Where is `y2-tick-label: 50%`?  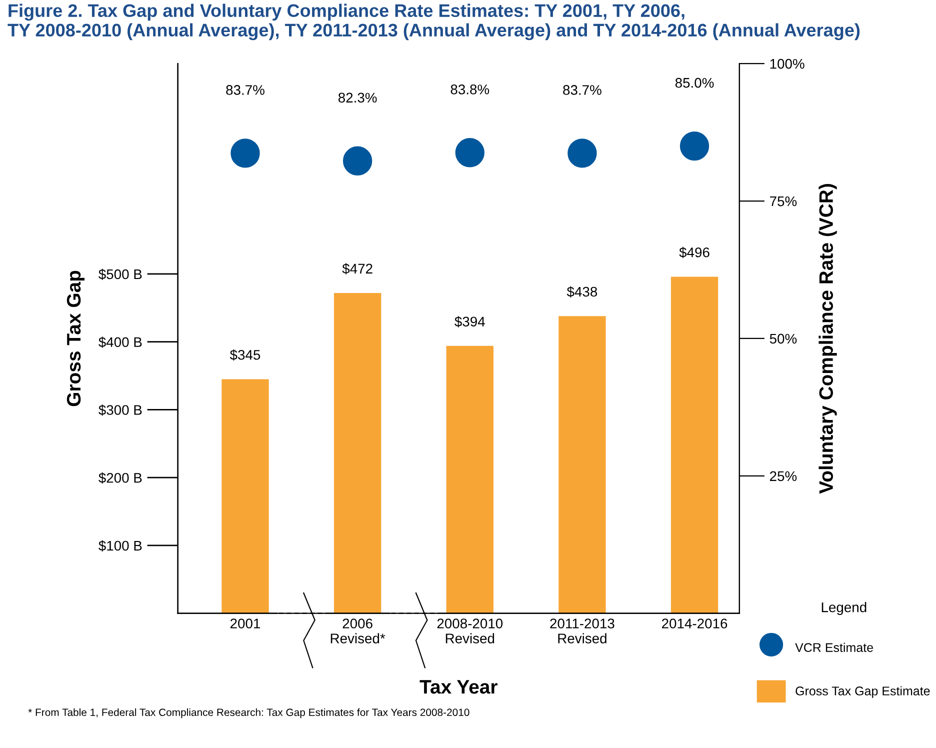 y2-tick-label: 50% is located at coordinates (783, 339).